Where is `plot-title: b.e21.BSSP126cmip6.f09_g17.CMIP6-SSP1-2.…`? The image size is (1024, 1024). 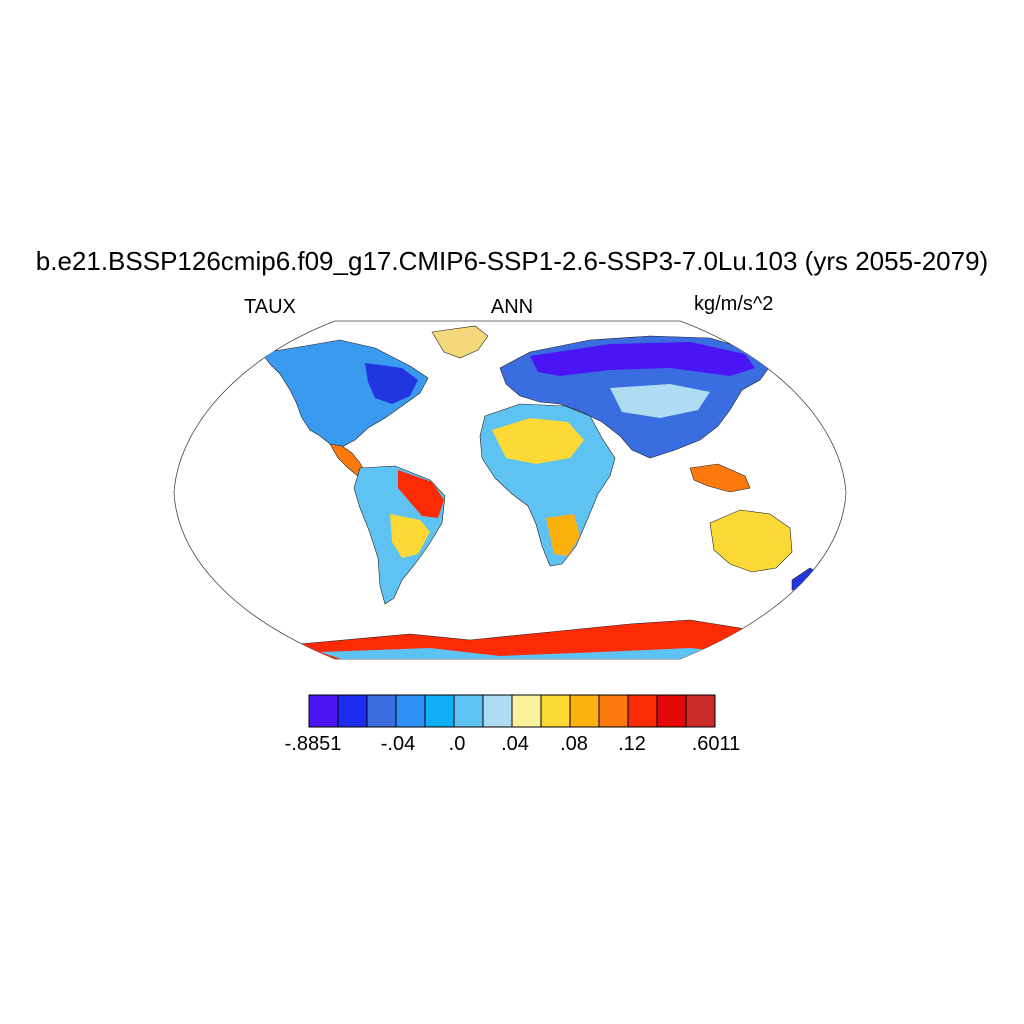
plot-title: b.e21.BSSP126cmip6.f09_g17.CMIP6-SSP1-2.… is located at coordinates (512, 261).